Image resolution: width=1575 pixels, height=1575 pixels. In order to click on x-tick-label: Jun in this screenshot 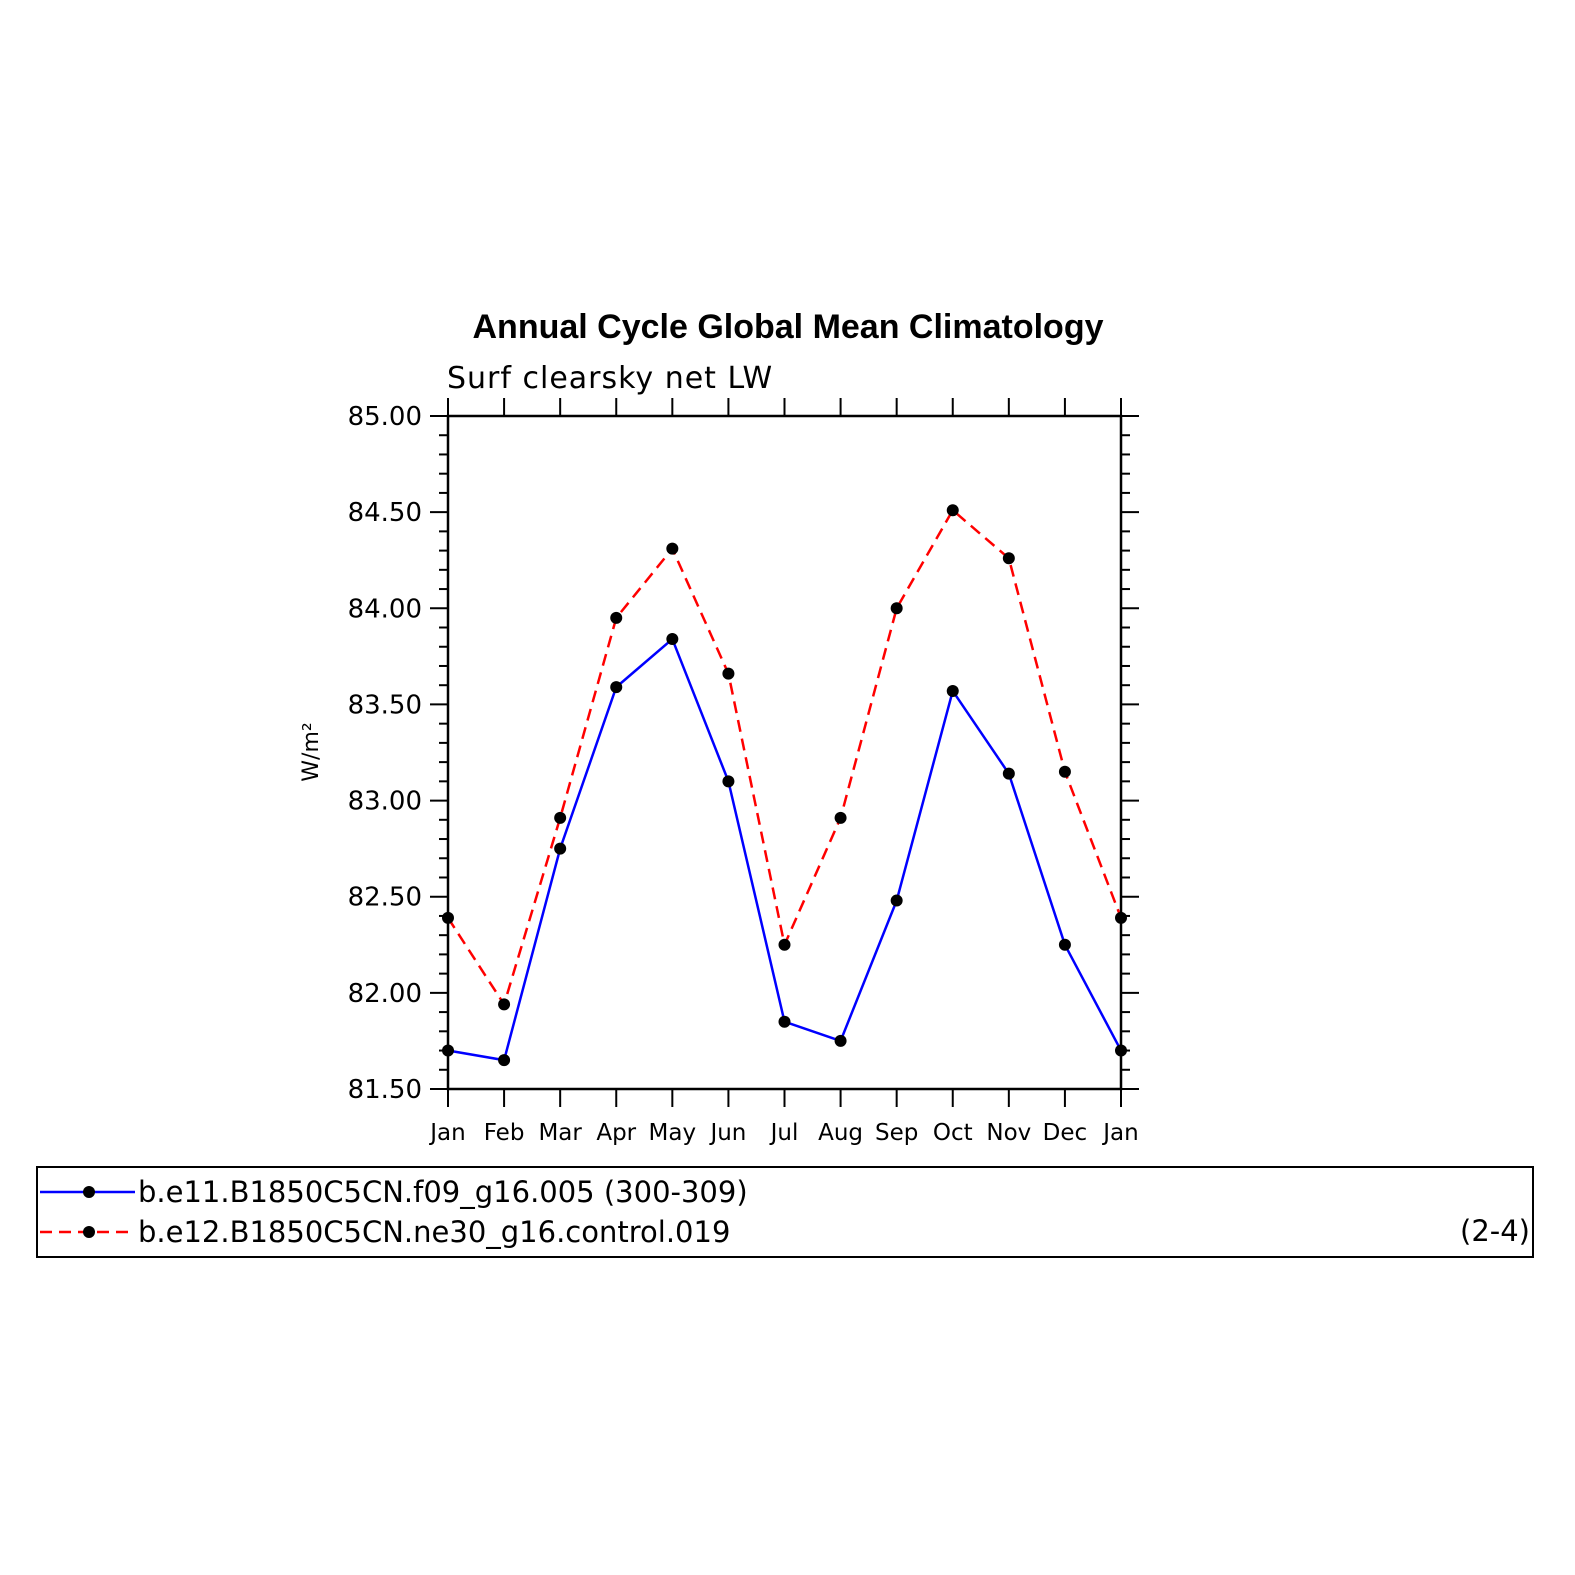, I will do `click(727, 1133)`.